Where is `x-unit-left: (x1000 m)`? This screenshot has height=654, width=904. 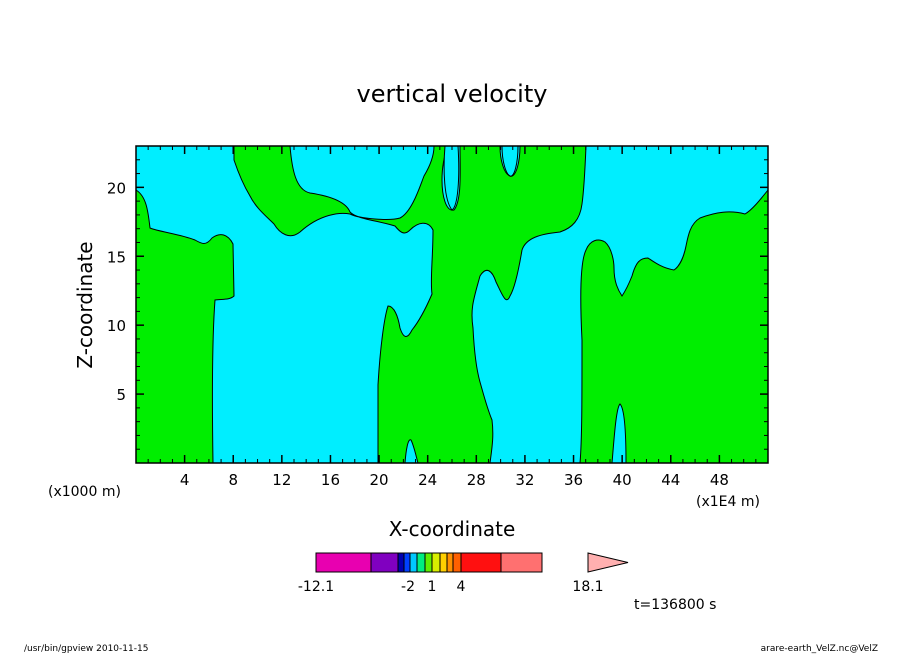
x-unit-left: (x1000 m) is located at coordinates (84, 492).